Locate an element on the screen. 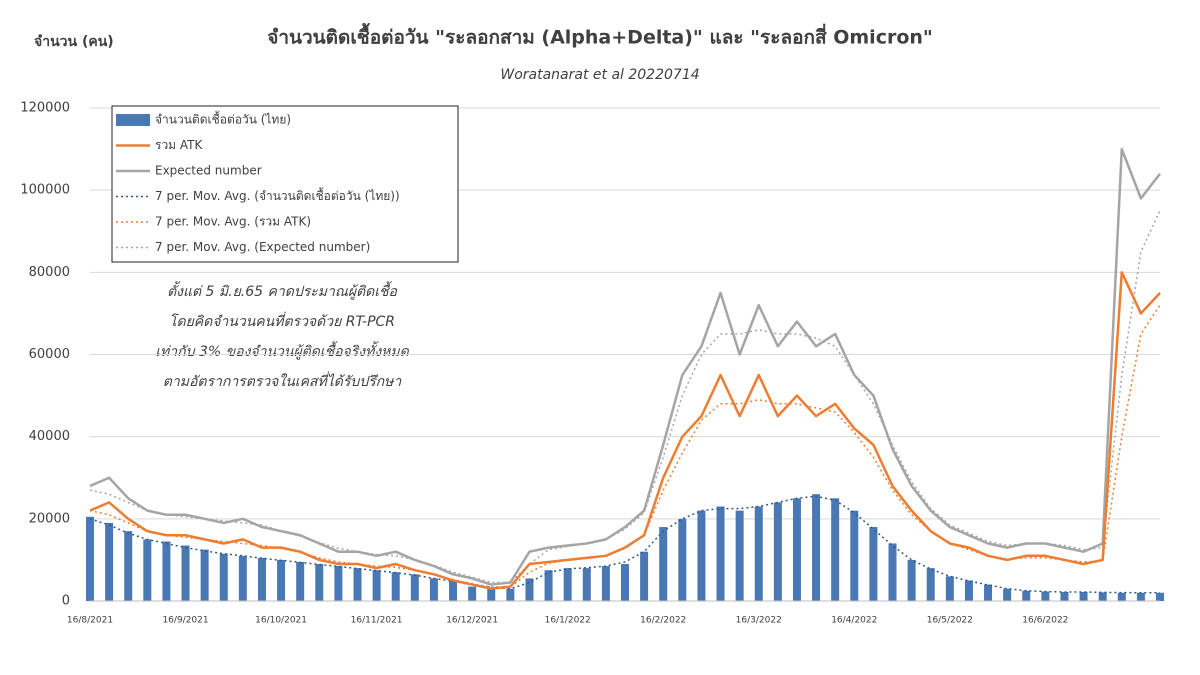 The image size is (1200, 675). x-tick-label: 16/6/2022 is located at coordinates (1045, 621).